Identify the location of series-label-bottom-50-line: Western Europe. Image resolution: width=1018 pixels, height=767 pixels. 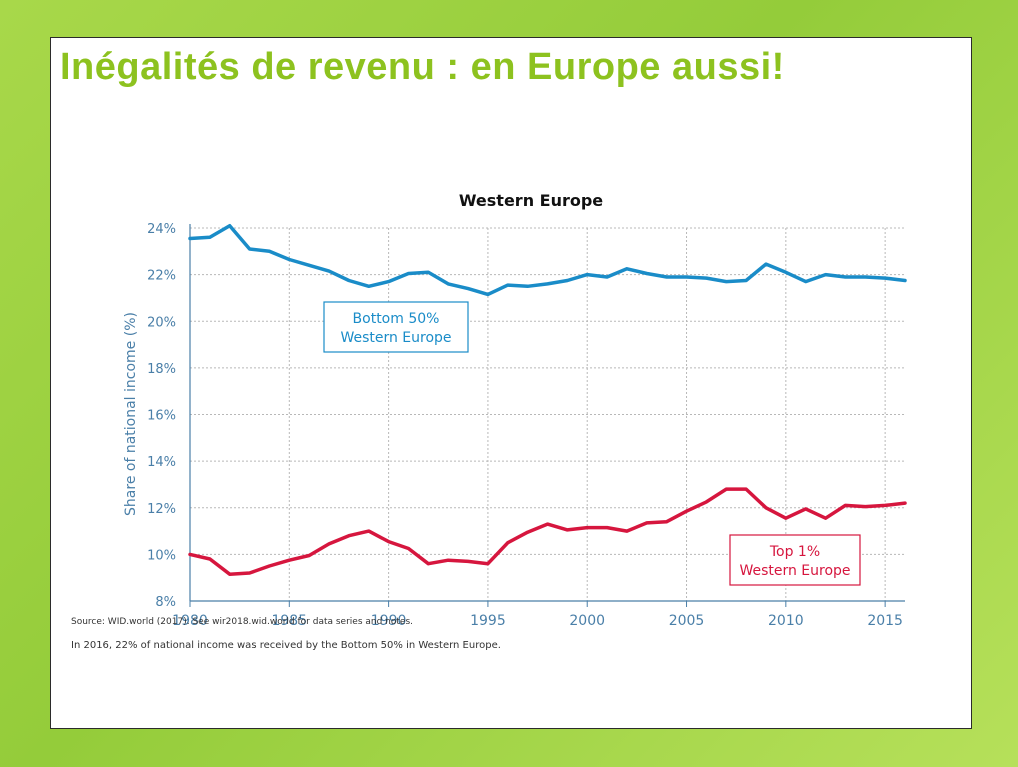
(395, 338).